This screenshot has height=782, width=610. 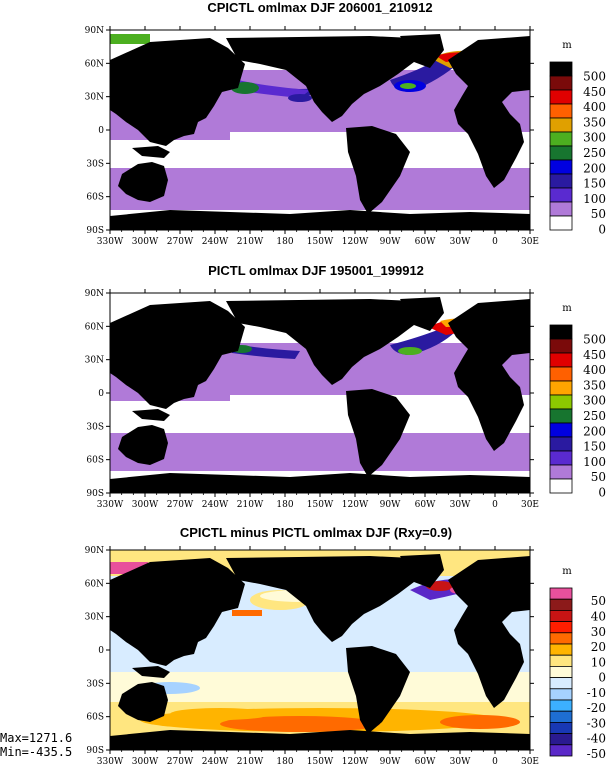 I want to click on colorbar-label: 200, so click(x=594, y=168).